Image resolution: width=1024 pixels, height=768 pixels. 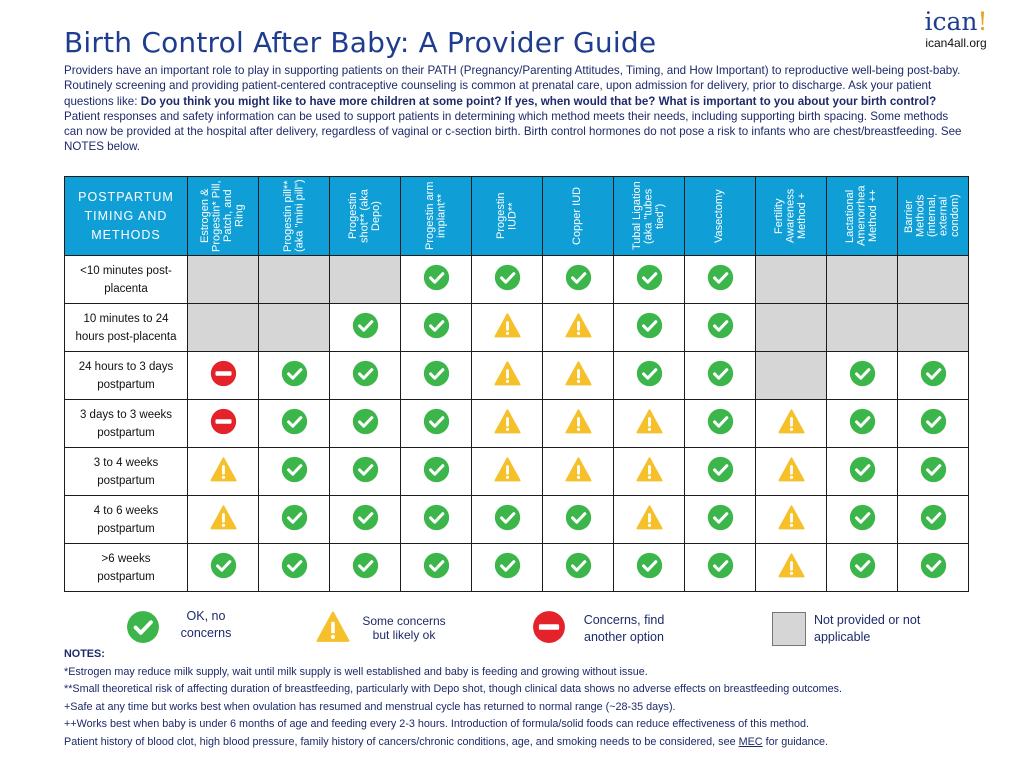 What do you see at coordinates (223, 376) in the screenshot?
I see `do-not-enter-icon` at bounding box center [223, 376].